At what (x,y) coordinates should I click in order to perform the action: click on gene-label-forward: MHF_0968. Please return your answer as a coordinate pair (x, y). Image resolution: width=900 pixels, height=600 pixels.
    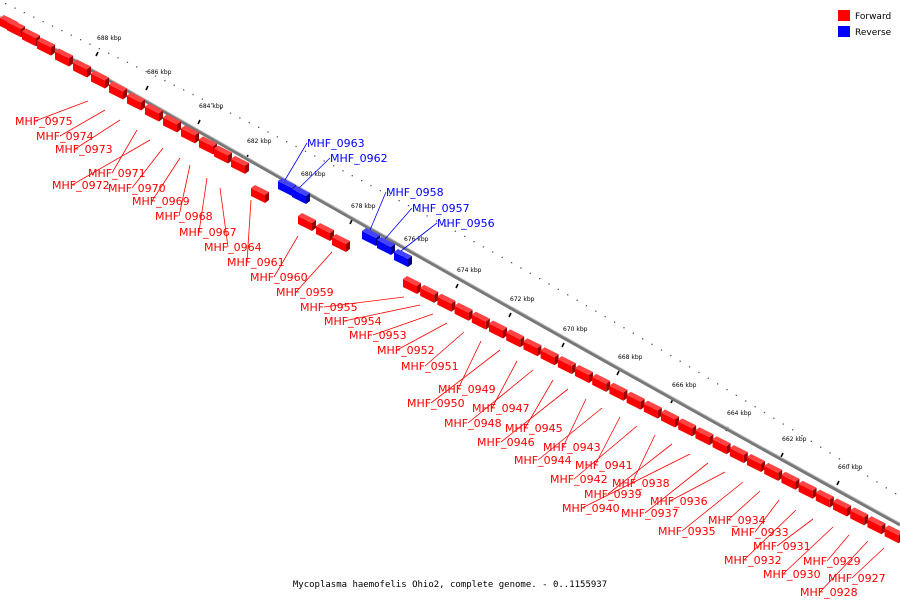
    Looking at the image, I should click on (184, 216).